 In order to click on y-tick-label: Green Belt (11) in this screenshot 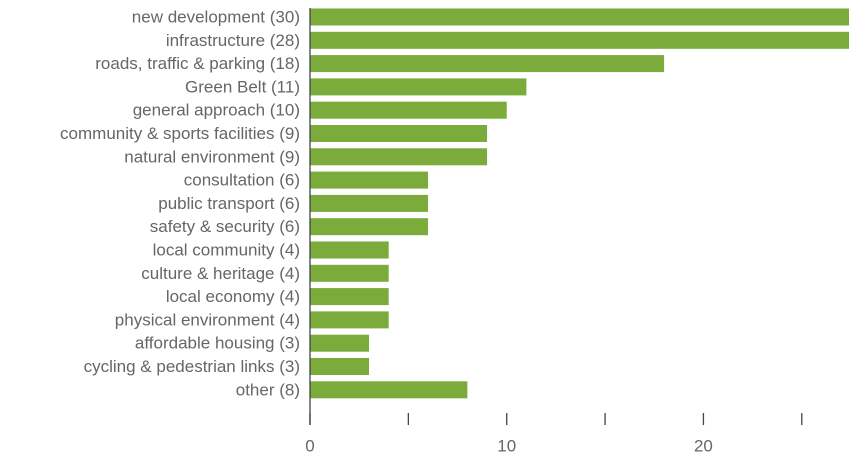, I will do `click(242, 86)`.